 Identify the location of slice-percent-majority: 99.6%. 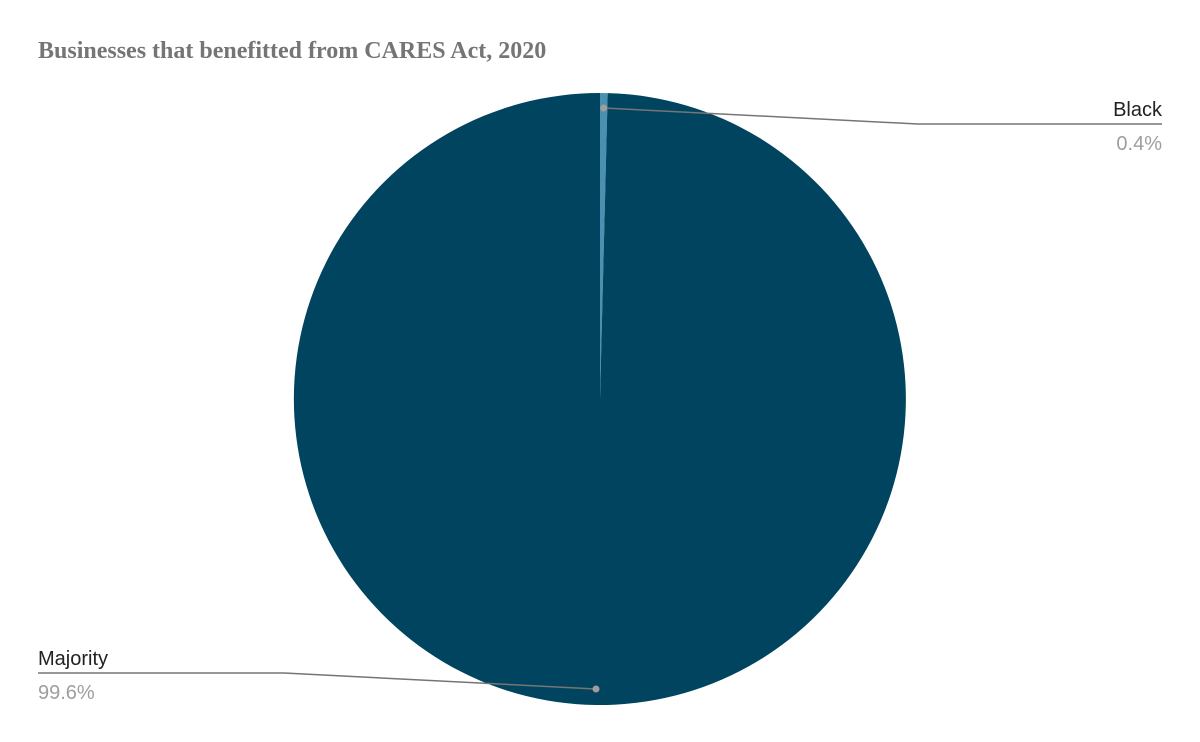
(66, 693).